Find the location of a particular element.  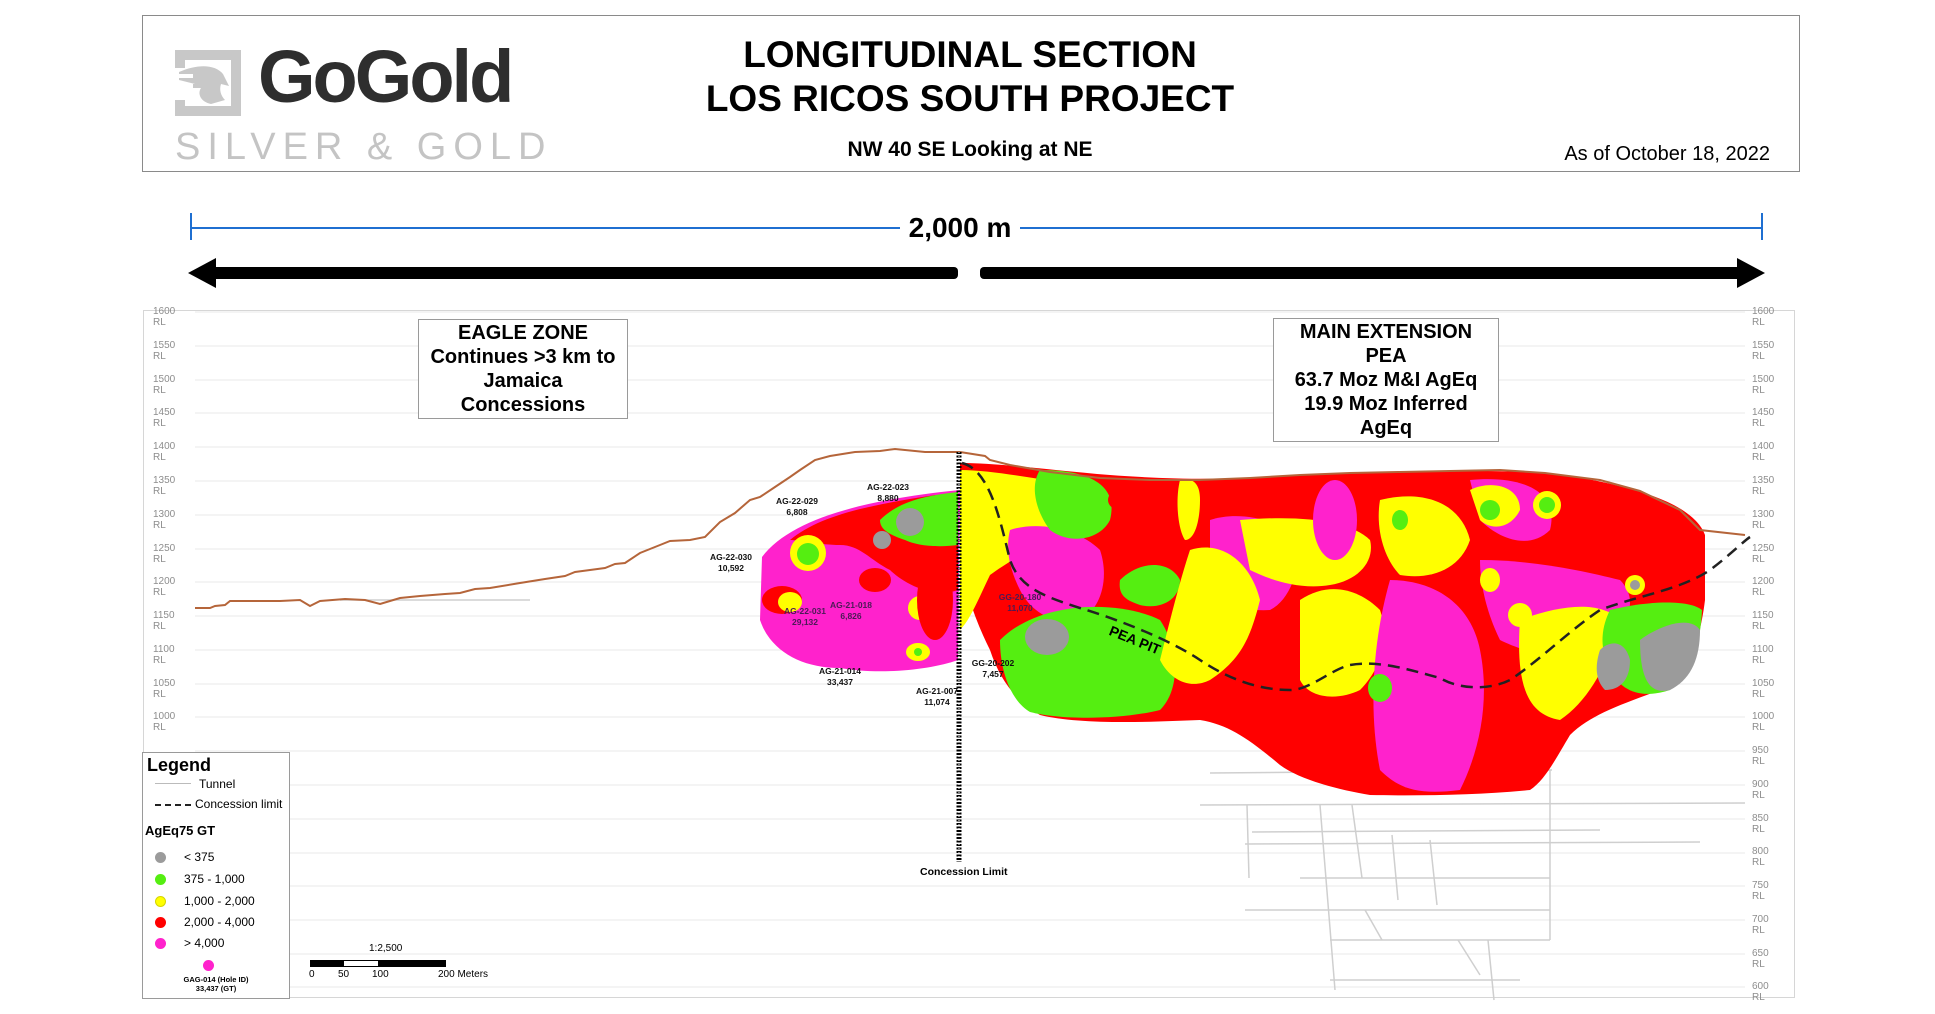

callout-line: 63.7 Moz M&I AgEq is located at coordinates (1386, 380).